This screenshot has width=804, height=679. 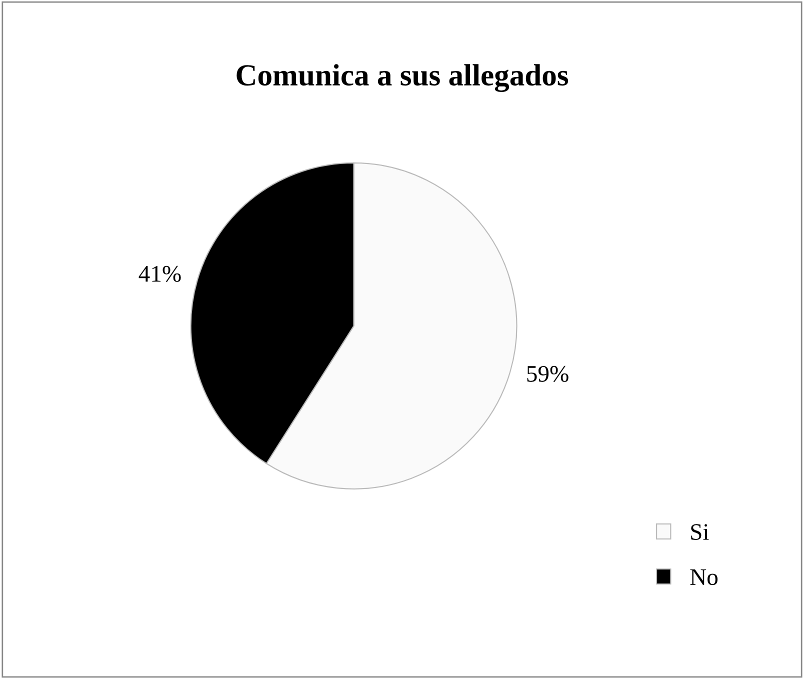 I want to click on chart-title: Comunica a sus allegados, so click(x=402, y=78).